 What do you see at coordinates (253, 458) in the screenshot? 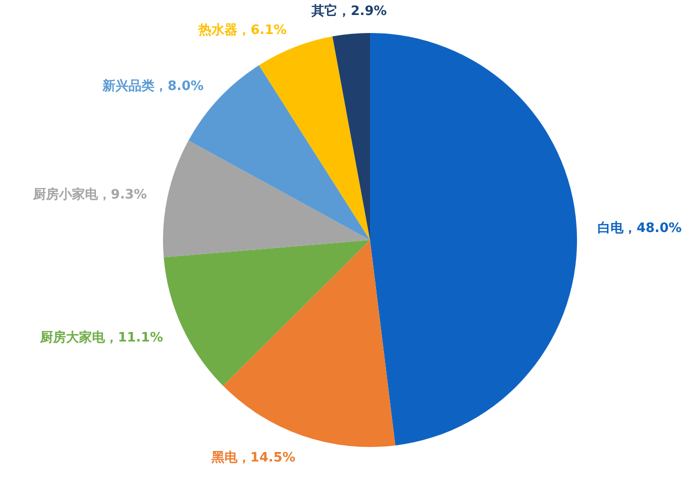
I see `slice-label: 黑电，14.5%` at bounding box center [253, 458].